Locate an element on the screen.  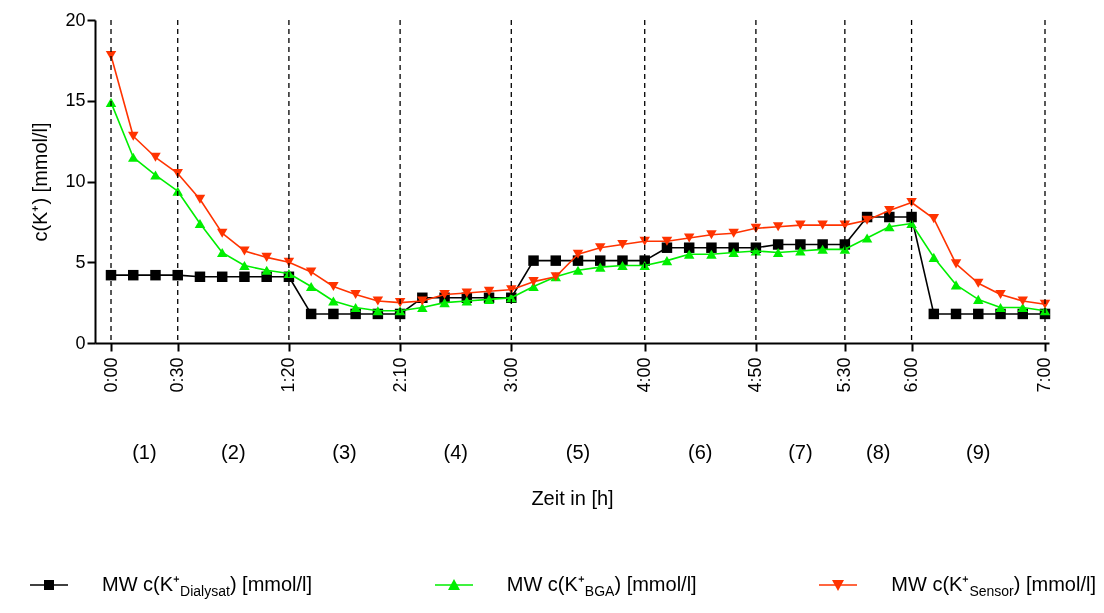
x-tick-label: 5:30 is located at coordinates (844, 375).